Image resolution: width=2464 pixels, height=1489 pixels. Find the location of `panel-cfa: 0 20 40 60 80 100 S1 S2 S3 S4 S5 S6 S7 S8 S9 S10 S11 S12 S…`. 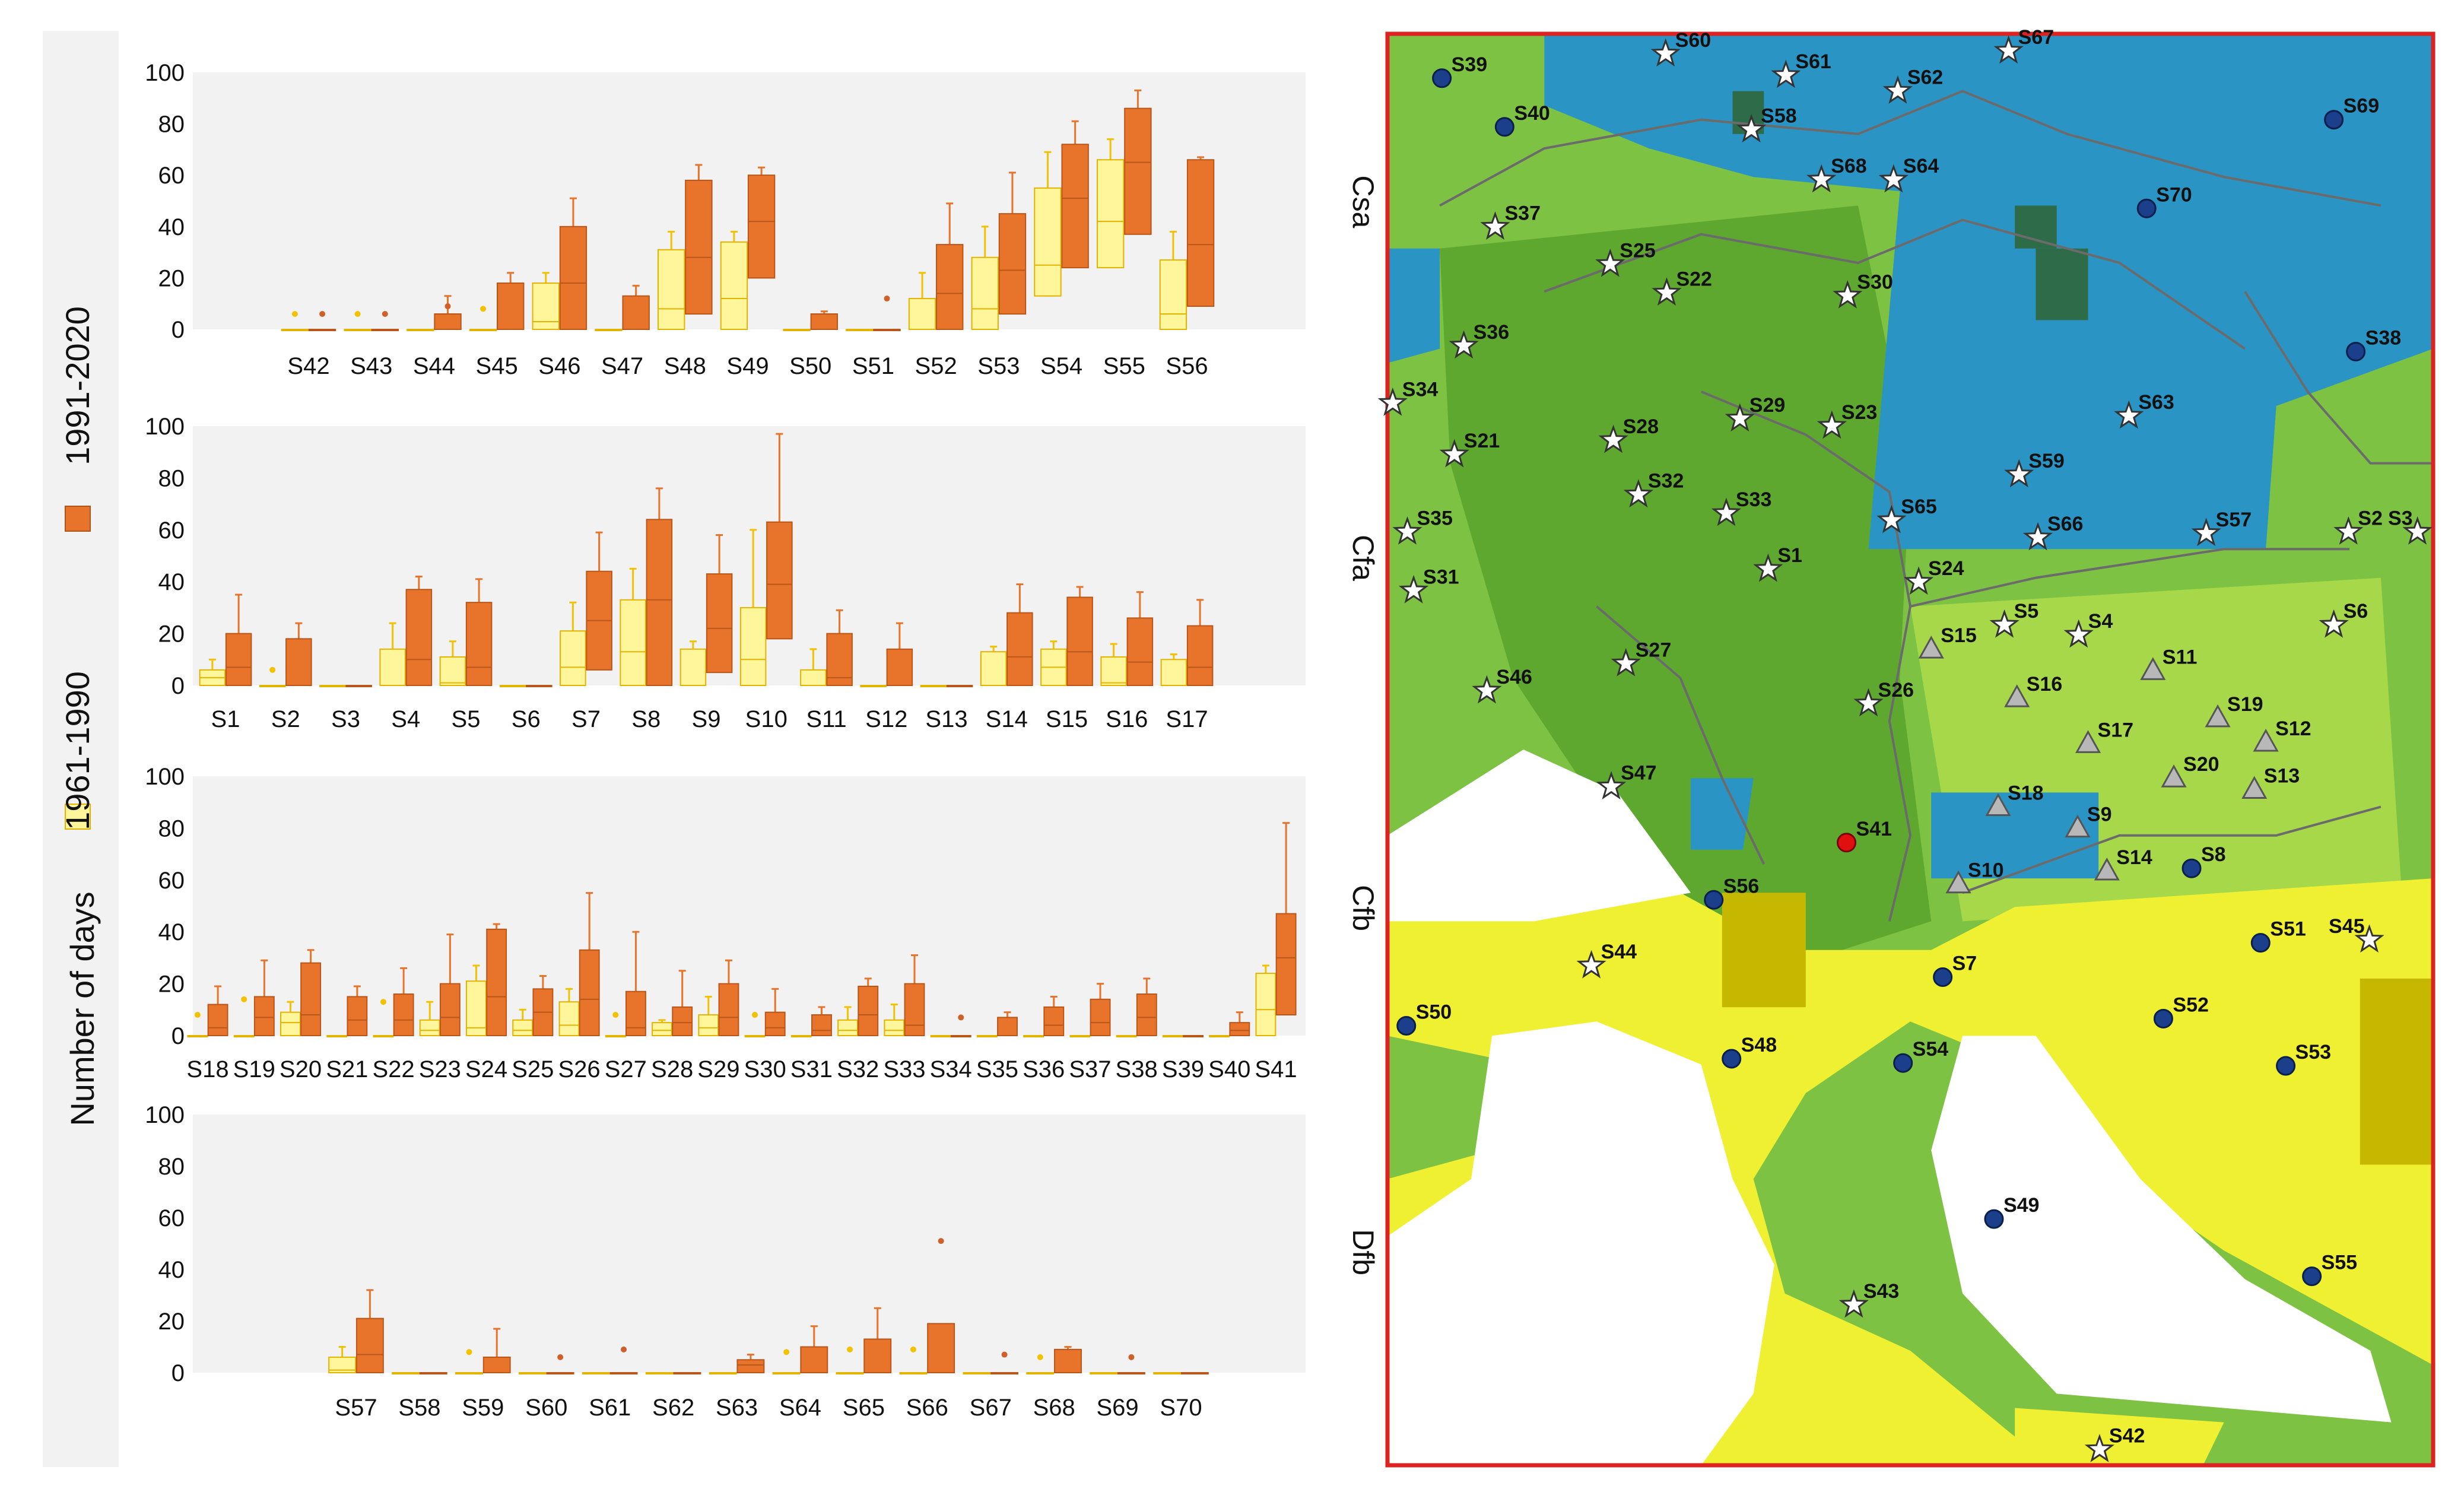

panel-cfa: 0 20 40 60 80 100 S1 S2 S3 S4 S5 S6 S7 S8 S9 S10 S11 S12 S… is located at coordinates (725, 573).